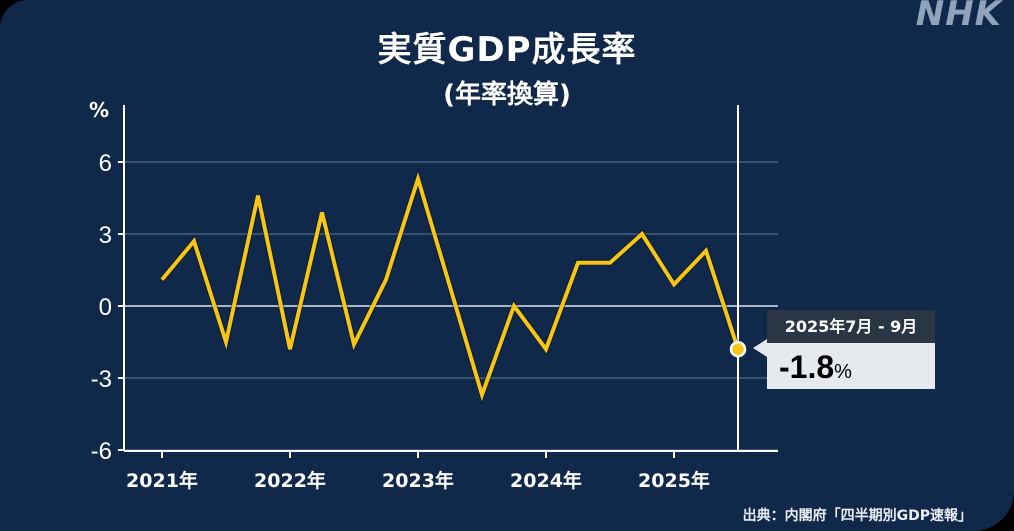 Image resolution: width=1014 pixels, height=531 pixels. What do you see at coordinates (105, 307) in the screenshot?
I see `y-tick-label: 0` at bounding box center [105, 307].